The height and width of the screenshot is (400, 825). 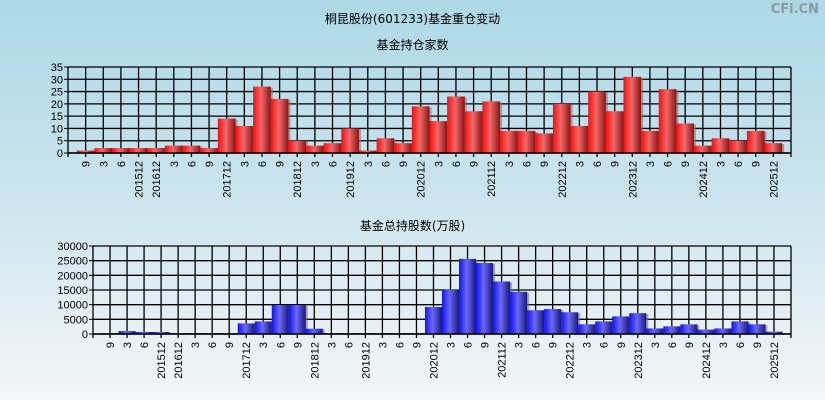 I want to click on bottom-ytick-label: 10000, so click(x=72, y=306).